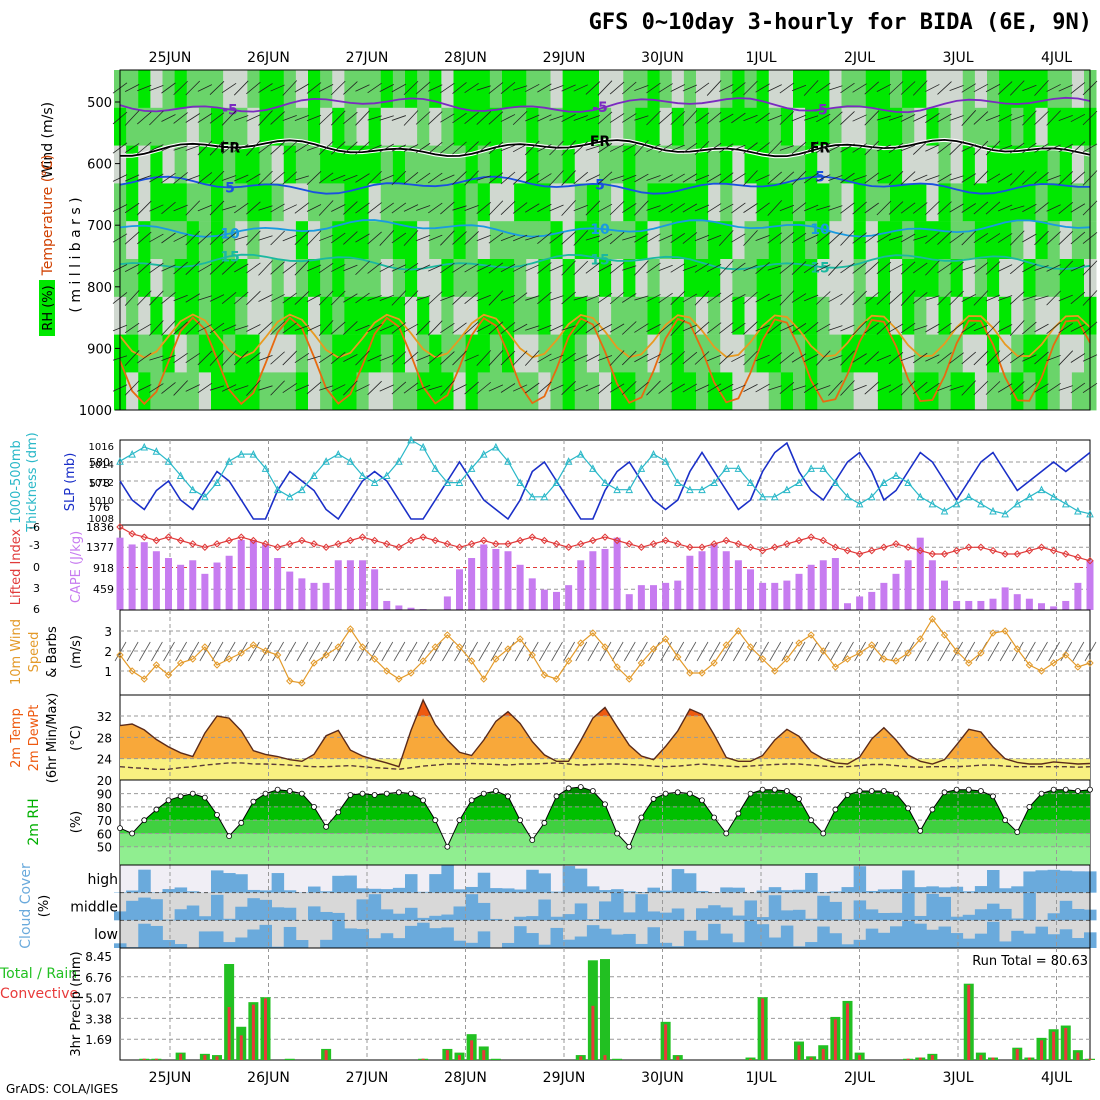  What do you see at coordinates (101, 465) in the screenshot?
I see `slp-tick: 1014` at bounding box center [101, 465].